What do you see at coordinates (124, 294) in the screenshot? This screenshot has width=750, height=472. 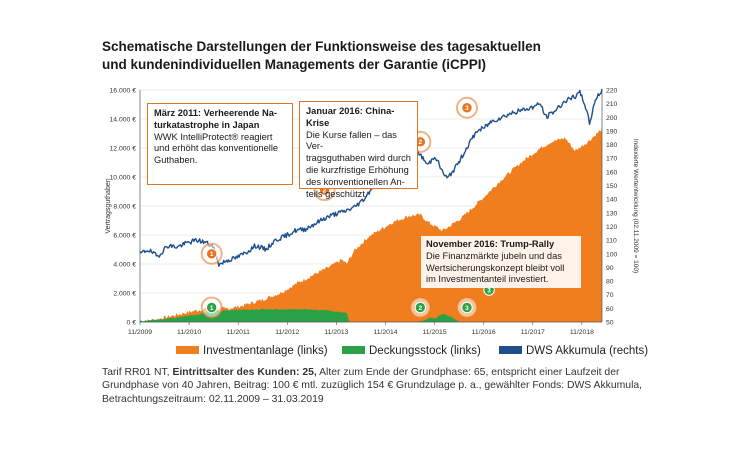 I see `y-tick-label: 2.000 €` at bounding box center [124, 294].